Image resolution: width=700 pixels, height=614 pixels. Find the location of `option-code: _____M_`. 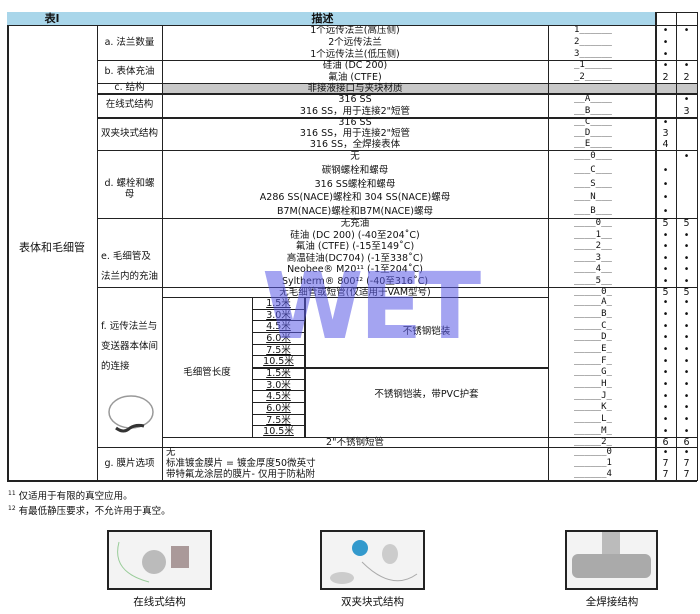

option-code: _____M_ is located at coordinates (593, 430).